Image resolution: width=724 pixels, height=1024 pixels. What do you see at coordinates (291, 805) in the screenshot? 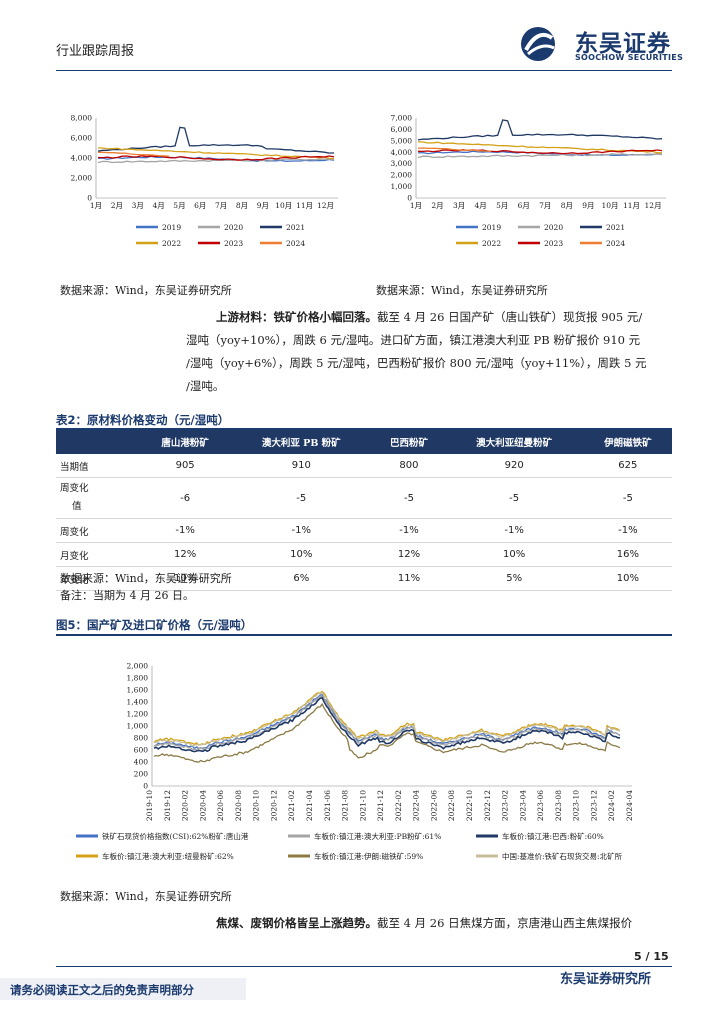
I see `x-tick-label: 2021-02` at bounding box center [291, 805].